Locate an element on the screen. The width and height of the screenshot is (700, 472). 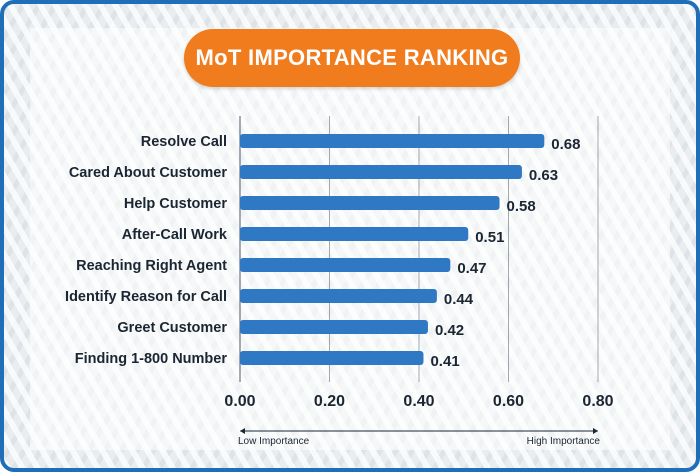
scale-arrow-right-head is located at coordinates (595, 431).